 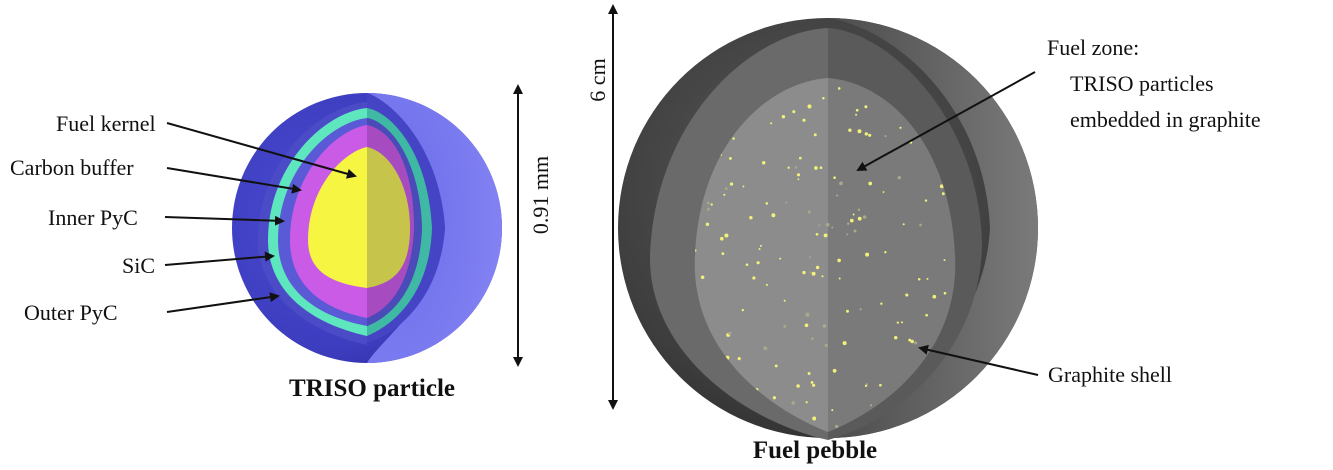 I want to click on label-fuel-kernel: Fuel kernel, so click(x=106, y=123).